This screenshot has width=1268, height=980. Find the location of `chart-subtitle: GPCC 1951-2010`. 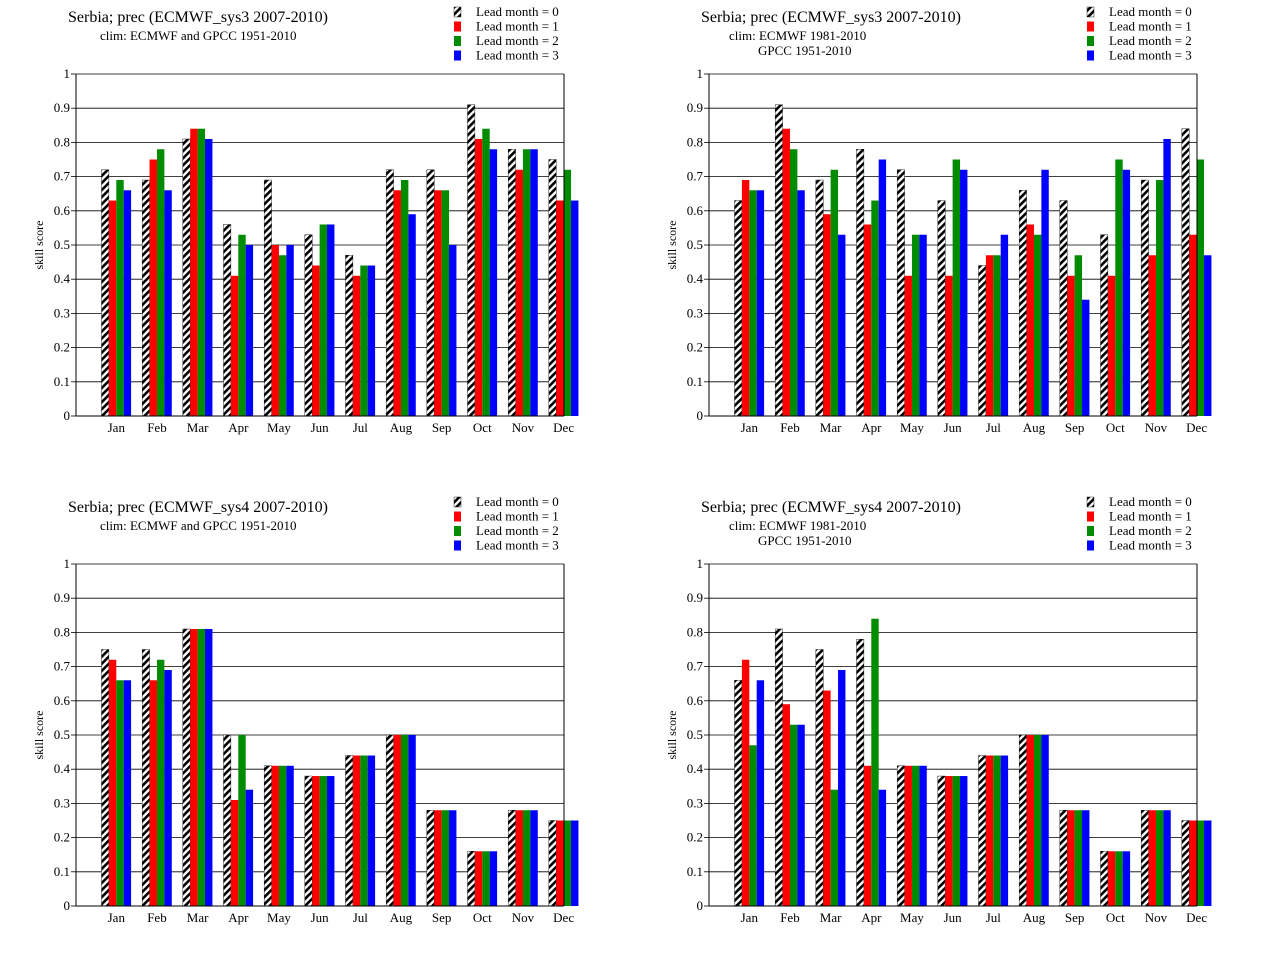

chart-subtitle: GPCC 1951-2010 is located at coordinates (805, 540).